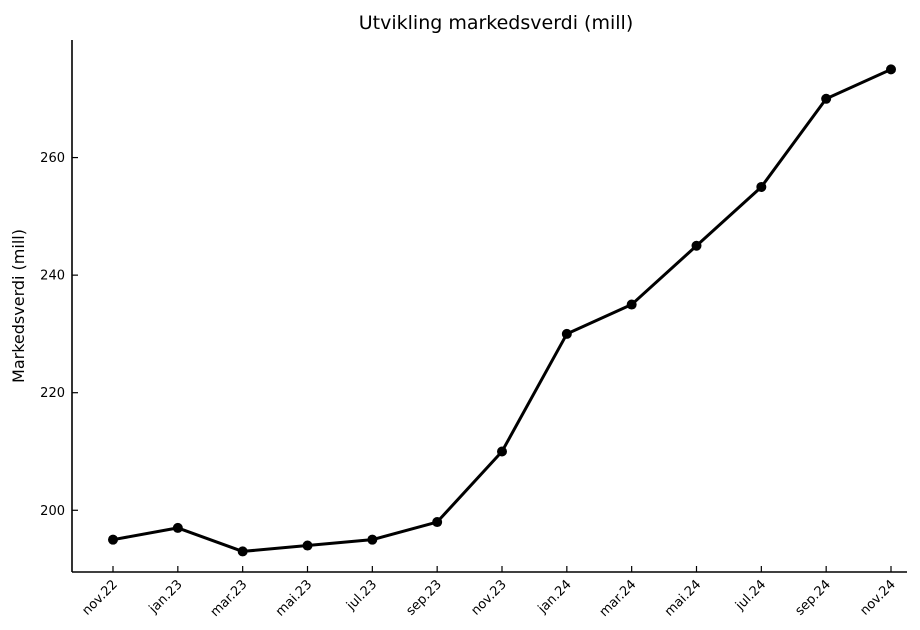 The image size is (920, 630). Describe the element at coordinates (750, 595) in the screenshot. I see `x-tick-label: jul.24` at that location.